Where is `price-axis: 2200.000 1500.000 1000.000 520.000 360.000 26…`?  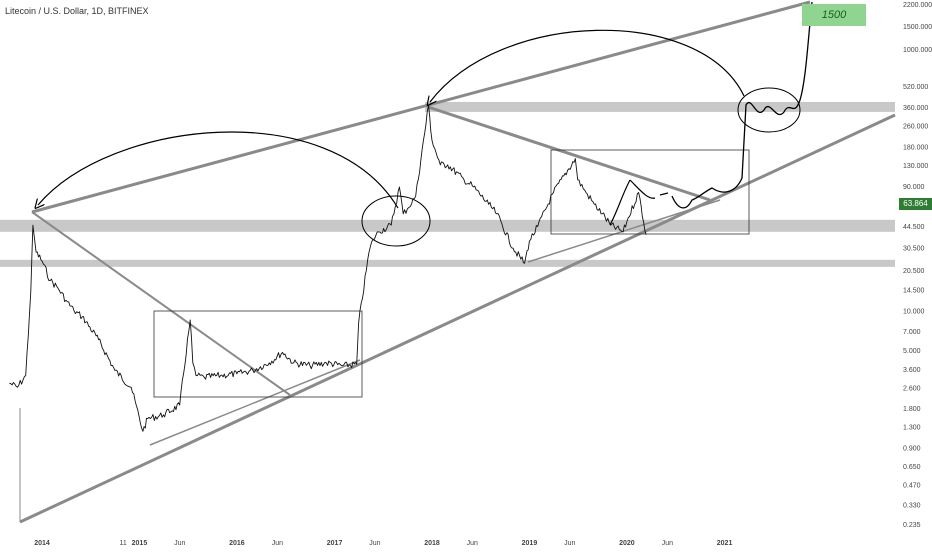
price-axis: 2200.000 1500.000 1000.000 520.000 360.000 26… is located at coordinates (917, 265).